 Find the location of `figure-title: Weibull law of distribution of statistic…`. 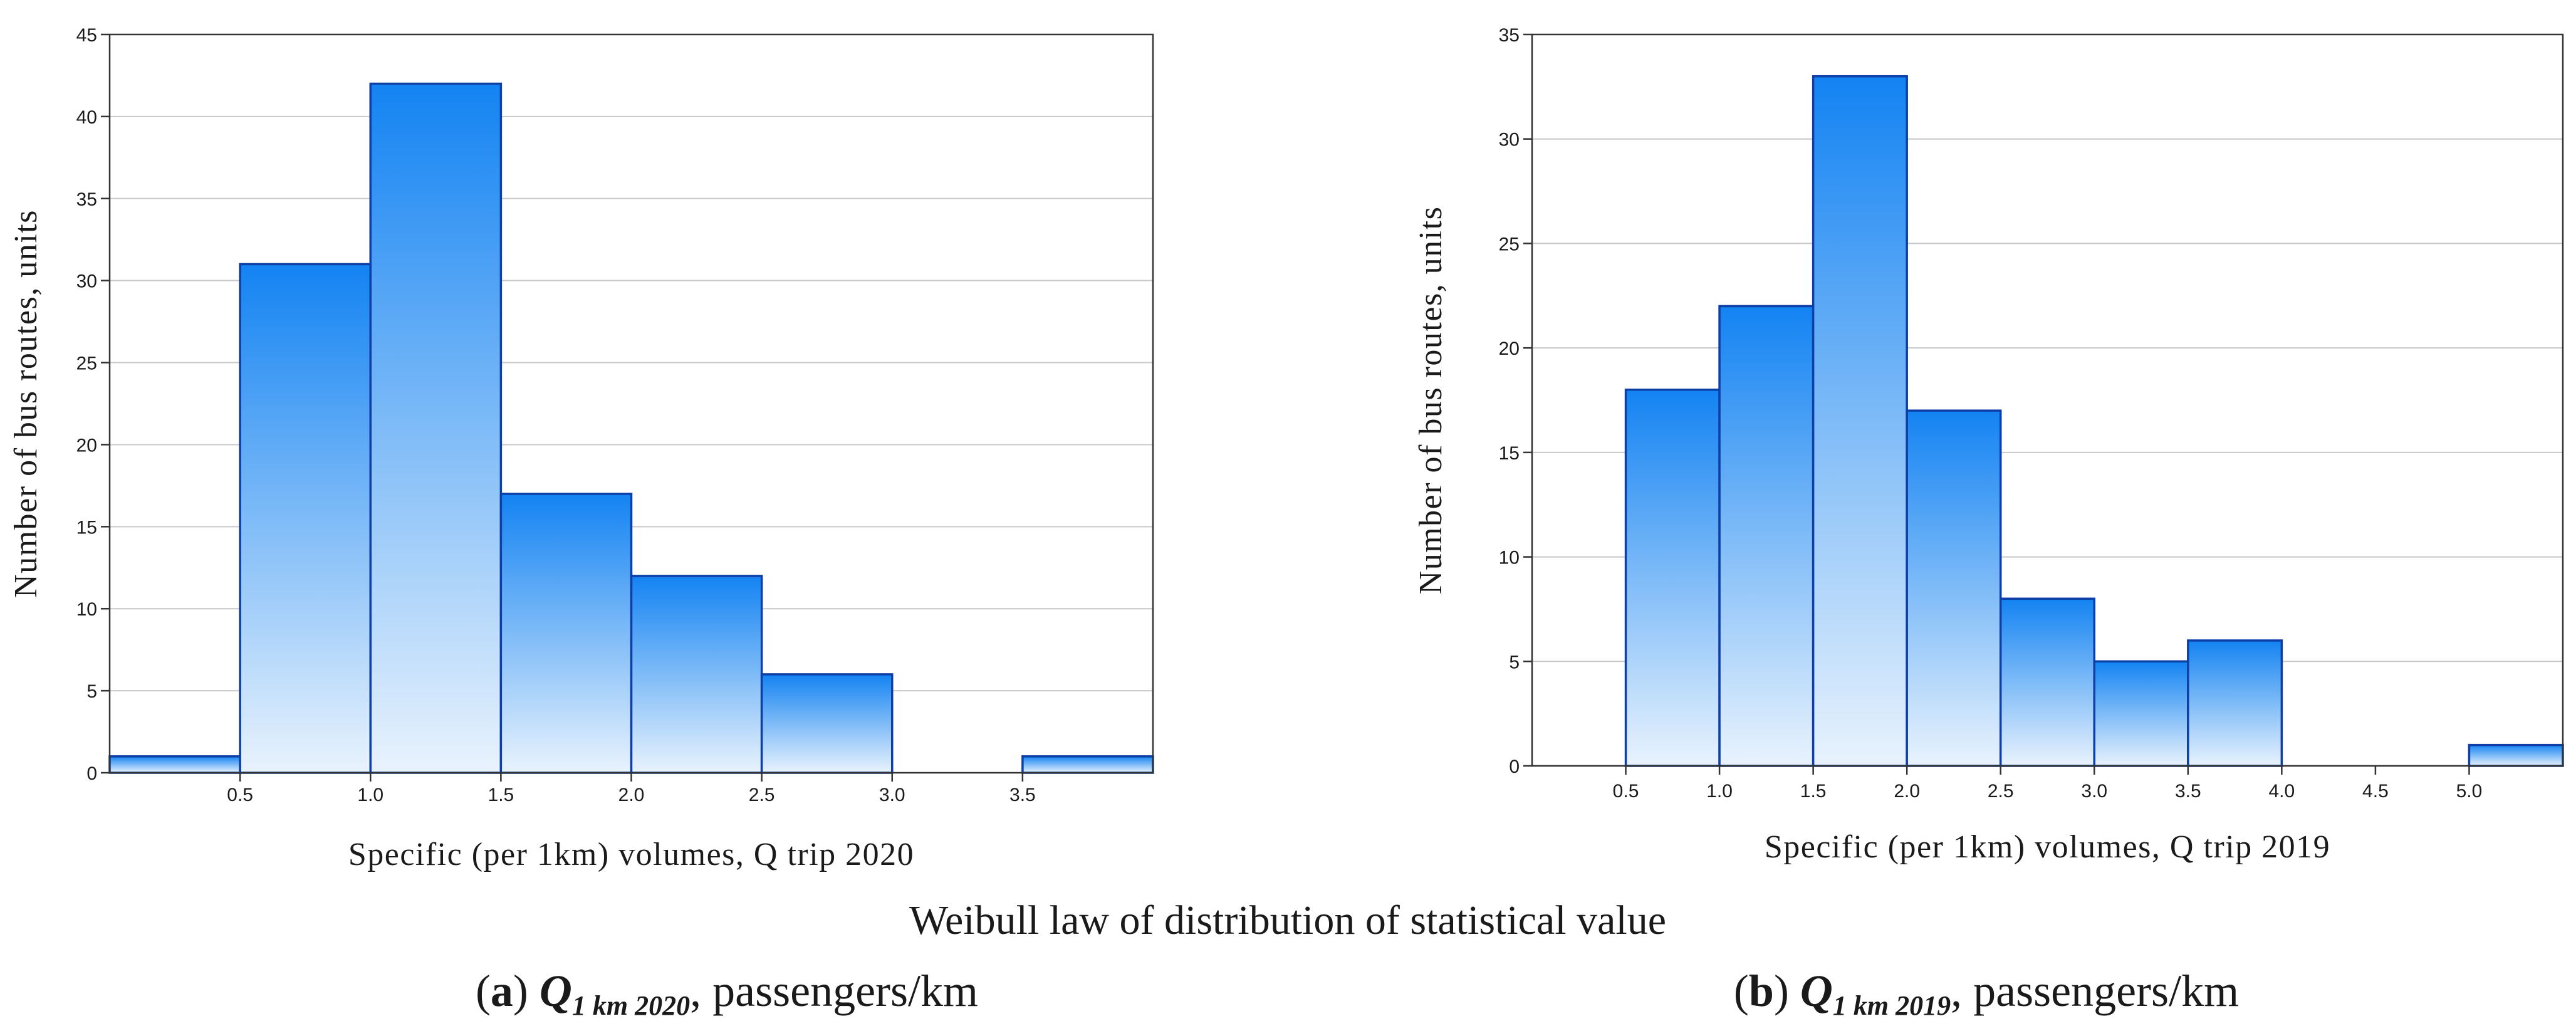

figure-title: Weibull law of distribution of statistic… is located at coordinates (1287, 921).